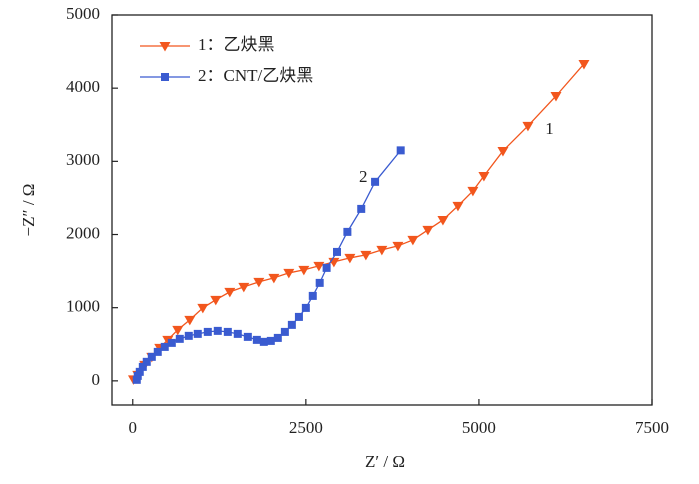  Describe the element at coordinates (83, 86) in the screenshot. I see `y-tick-label: 4000` at that location.